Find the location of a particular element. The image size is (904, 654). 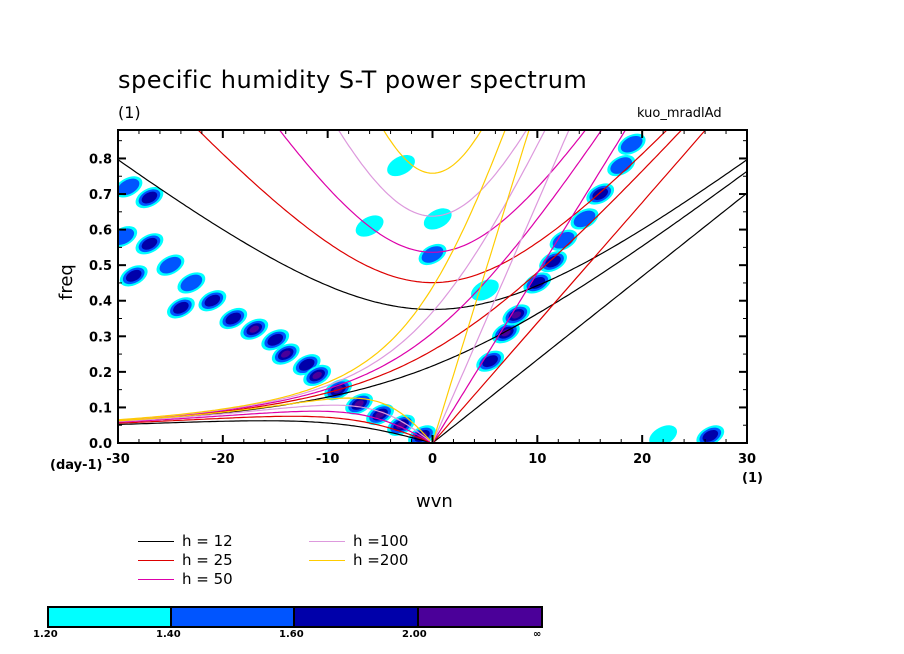

y-tick-label: 0.3 is located at coordinates (100, 337).